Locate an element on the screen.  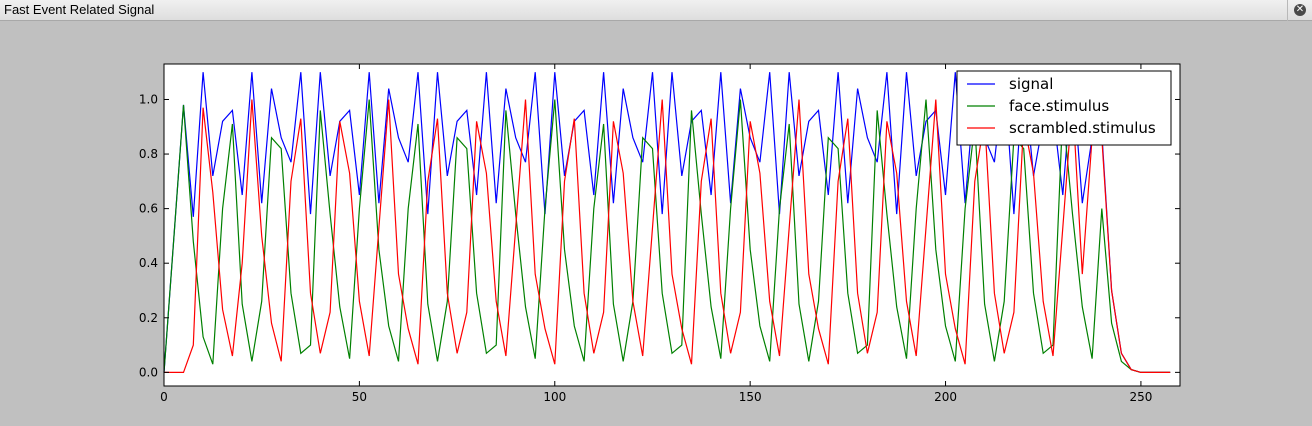
legend-label-2: scrambled.stimulus is located at coordinates (1082, 128).